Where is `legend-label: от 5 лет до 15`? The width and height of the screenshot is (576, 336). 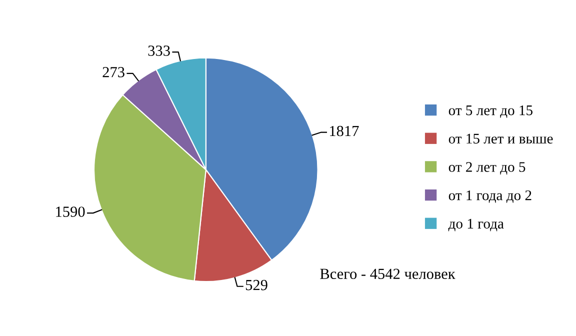 legend-label: от 5 лет до 15 is located at coordinates (490, 111).